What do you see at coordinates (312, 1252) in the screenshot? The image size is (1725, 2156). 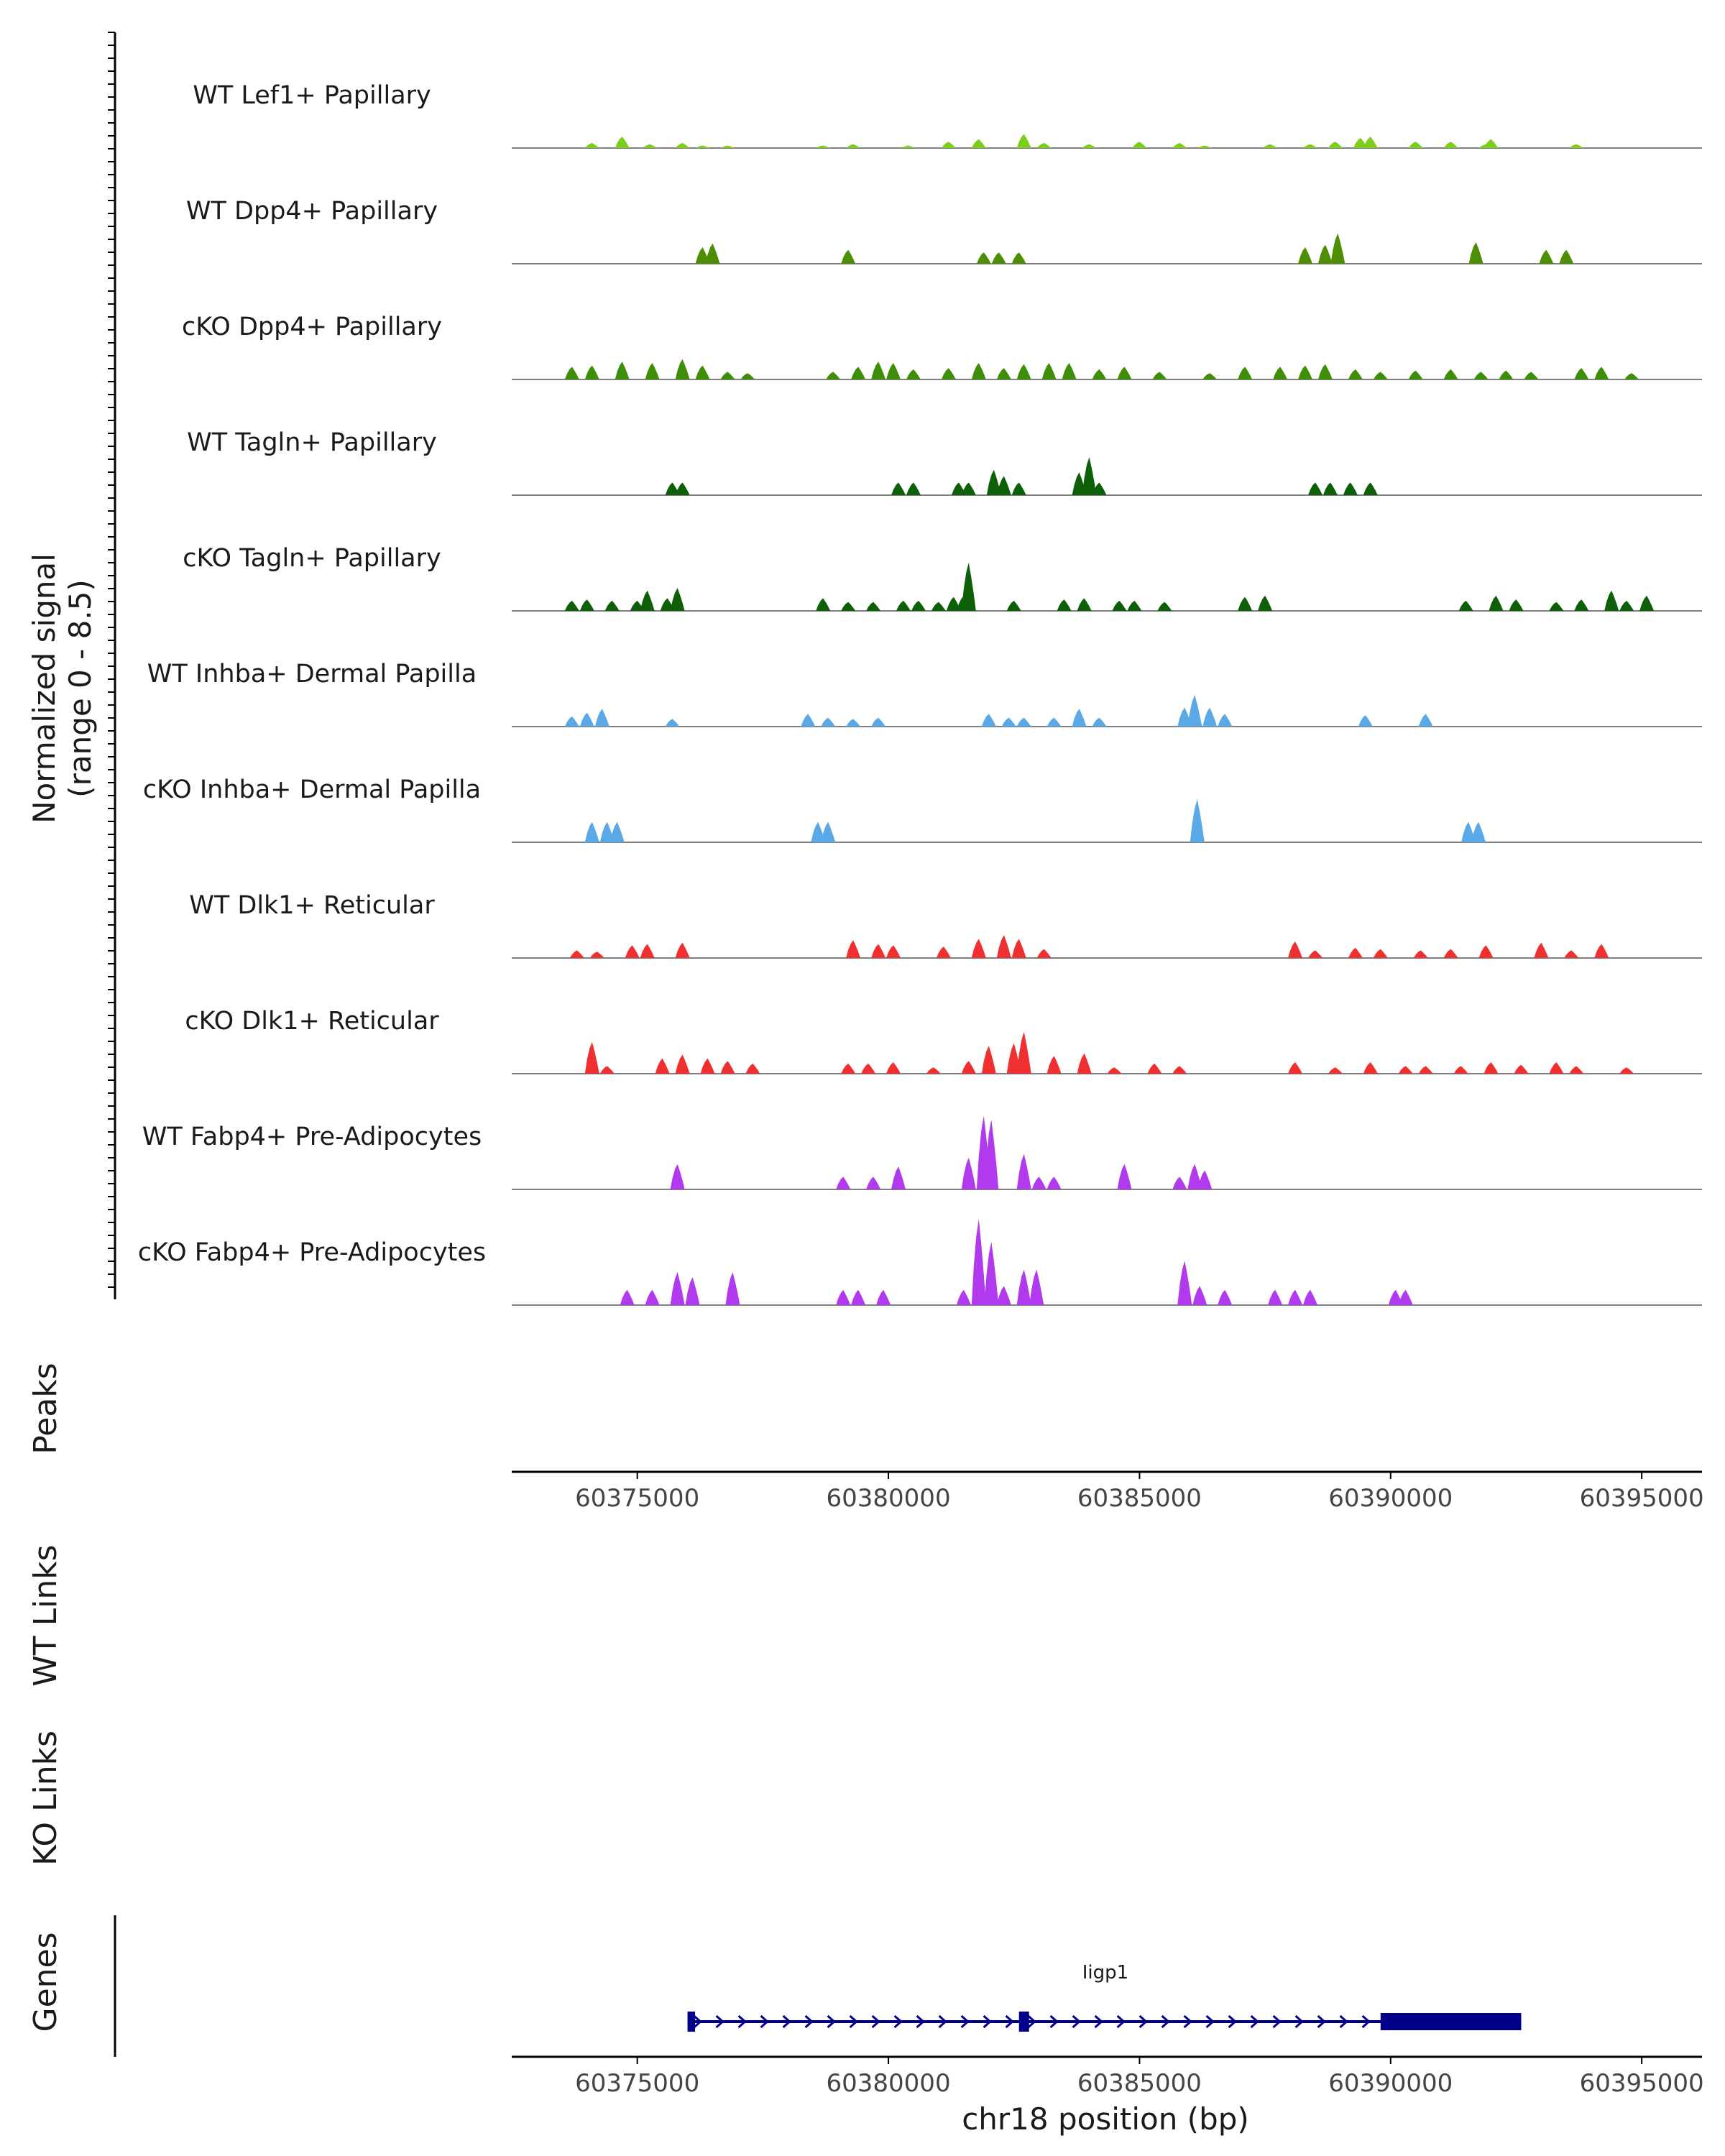 I see `track-label: cKO Fabp4+ Pre-Adipocytes` at bounding box center [312, 1252].